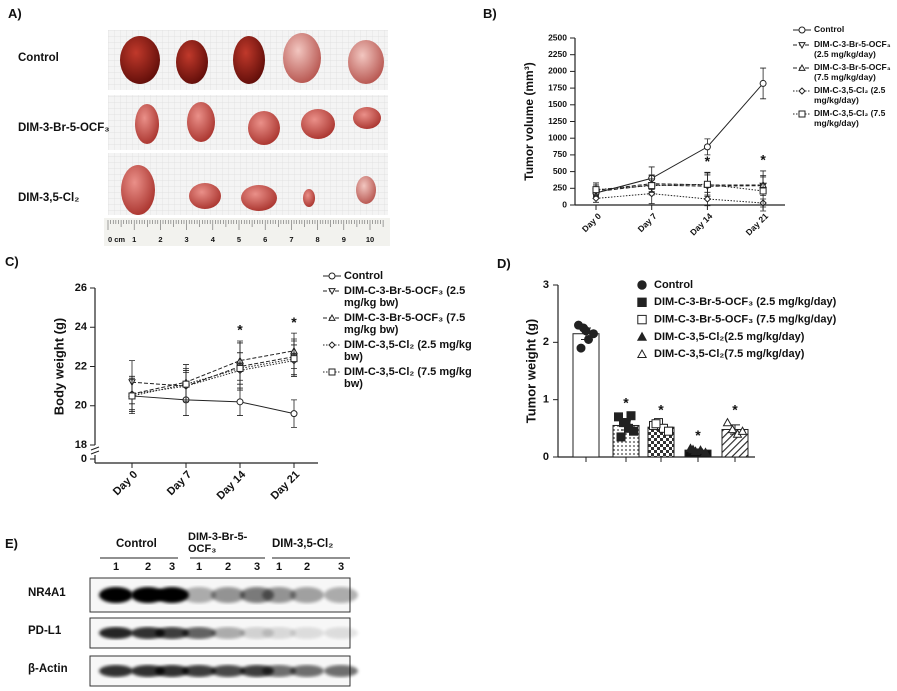  What do you see at coordinates (504, 263) in the screenshot?
I see `panel-label: D)` at bounding box center [504, 263].